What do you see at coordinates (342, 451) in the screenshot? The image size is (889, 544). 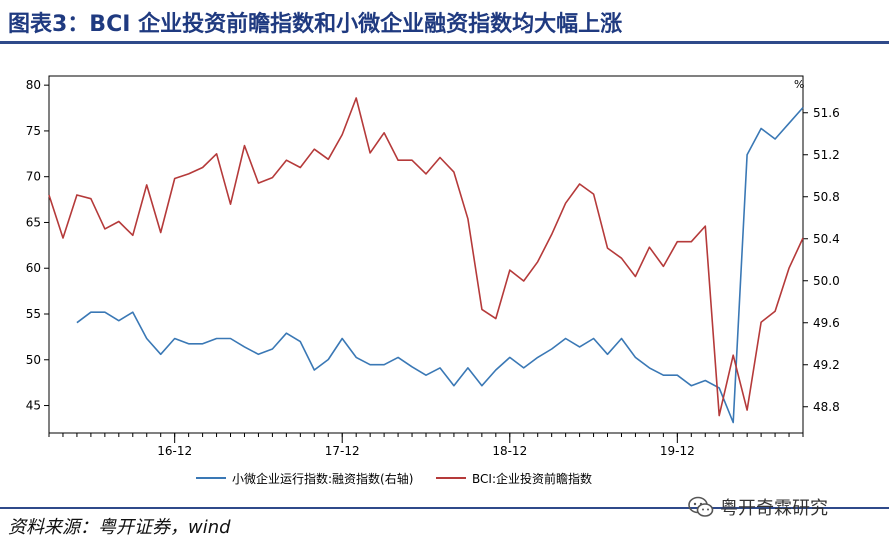 I see `x-tick-label: 17-12` at bounding box center [342, 451].